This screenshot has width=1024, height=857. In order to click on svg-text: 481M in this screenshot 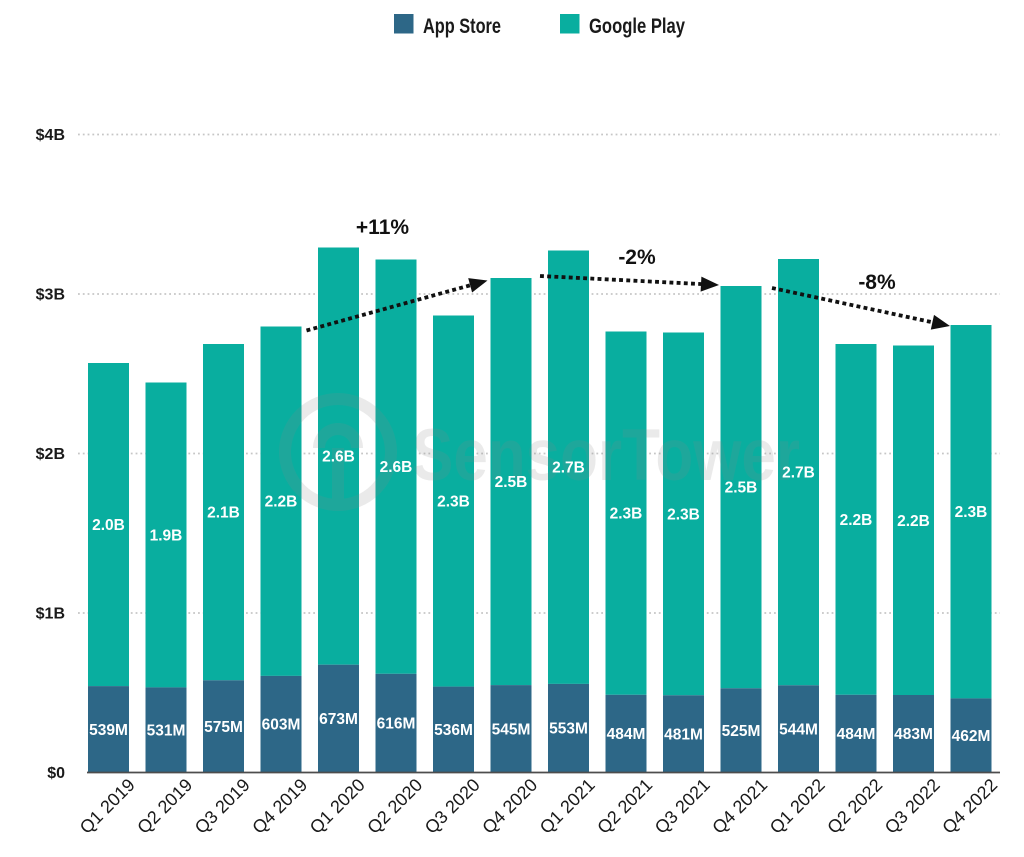, I will do `click(683, 734)`.